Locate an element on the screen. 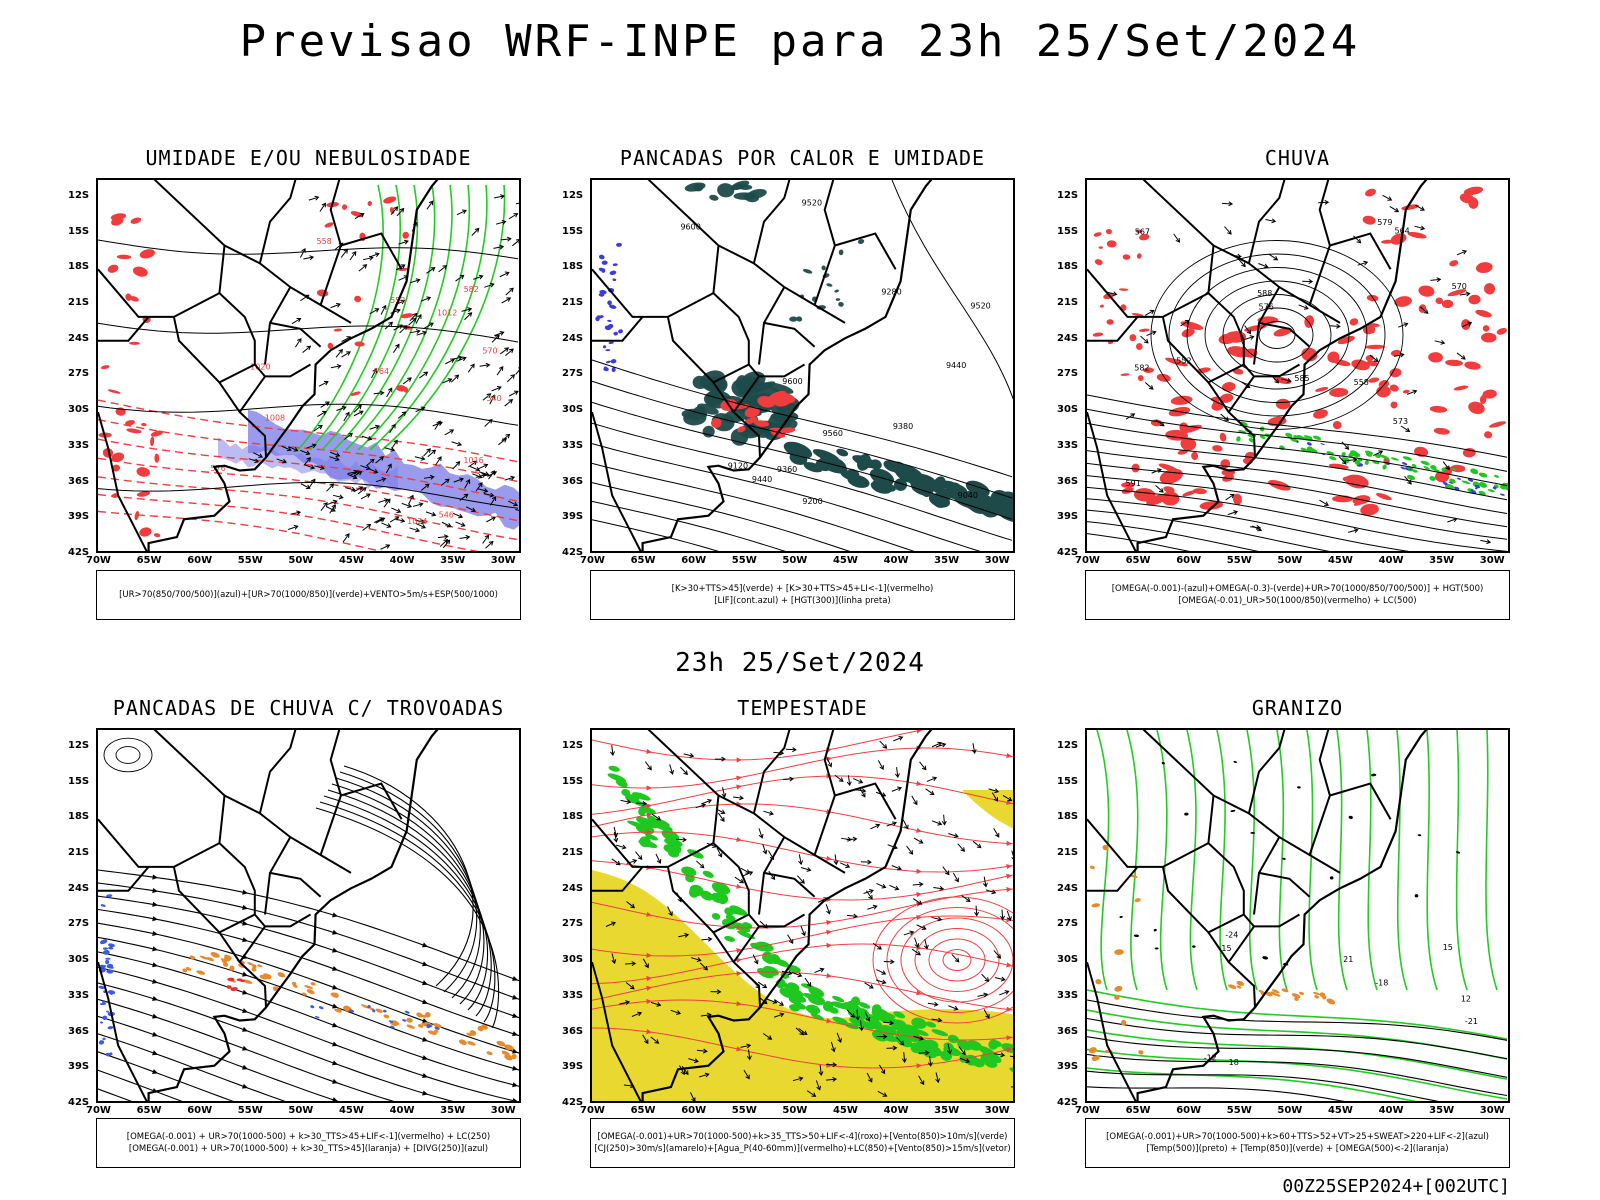 The height and width of the screenshot is (1200, 1600). panel-title: CHUVA is located at coordinates (1297, 158).